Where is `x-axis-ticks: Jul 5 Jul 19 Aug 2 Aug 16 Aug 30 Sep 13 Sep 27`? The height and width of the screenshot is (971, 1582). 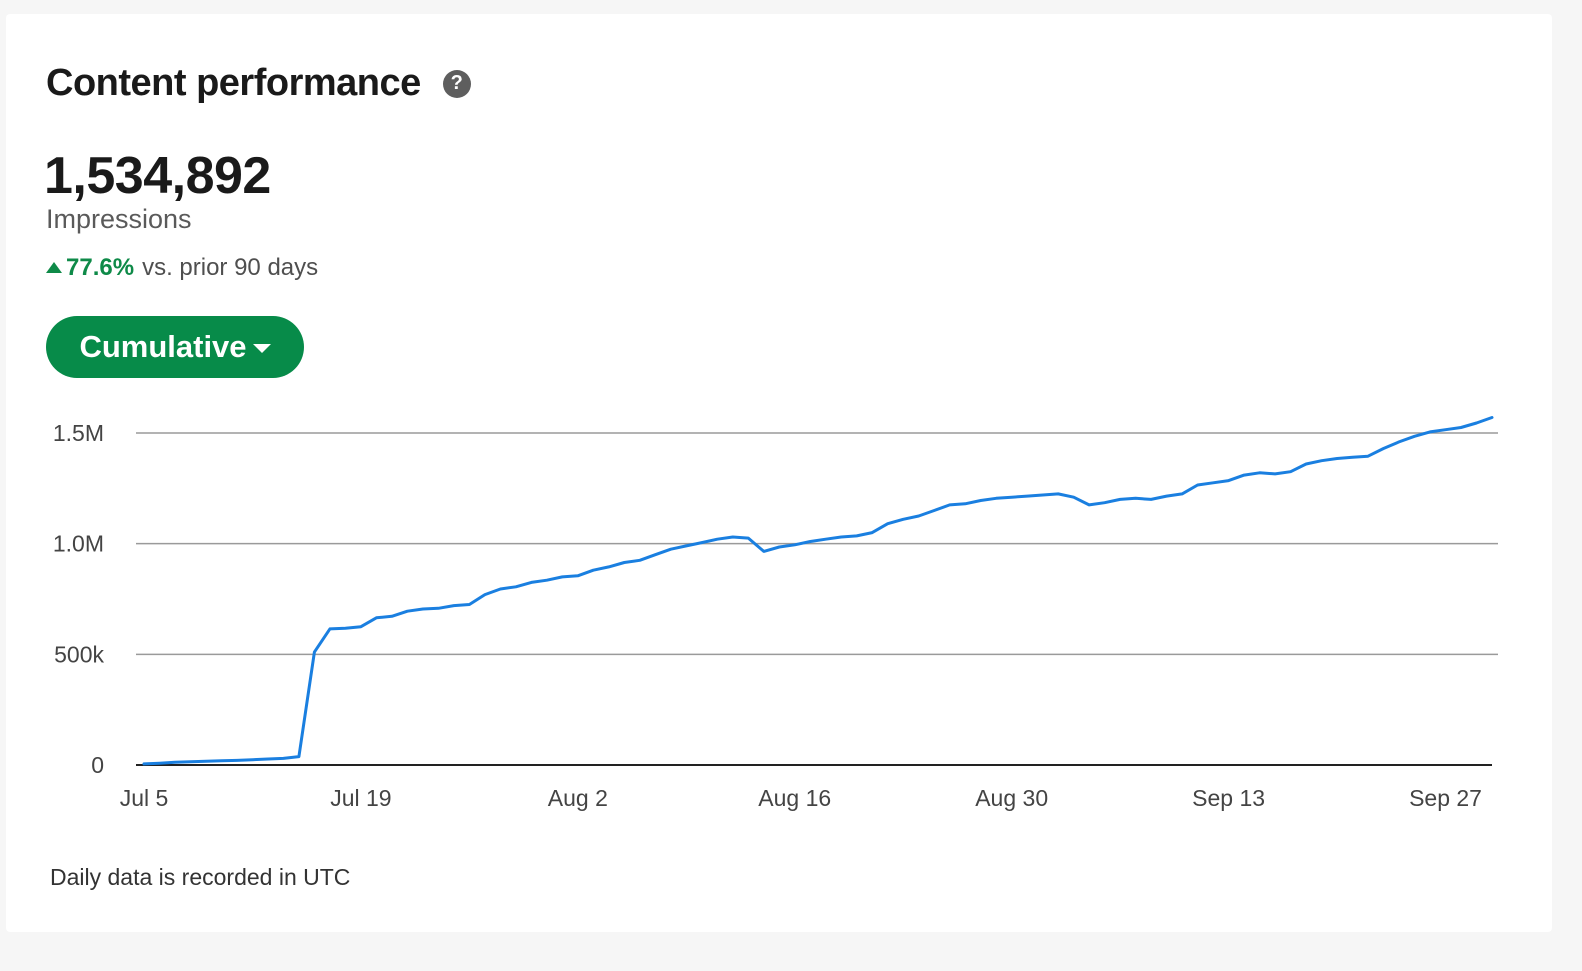 x-axis-ticks: Jul 5 Jul 19 Aug 2 Aug 16 Aug 30 Sep 13 Sep 27 is located at coordinates (801, 798).